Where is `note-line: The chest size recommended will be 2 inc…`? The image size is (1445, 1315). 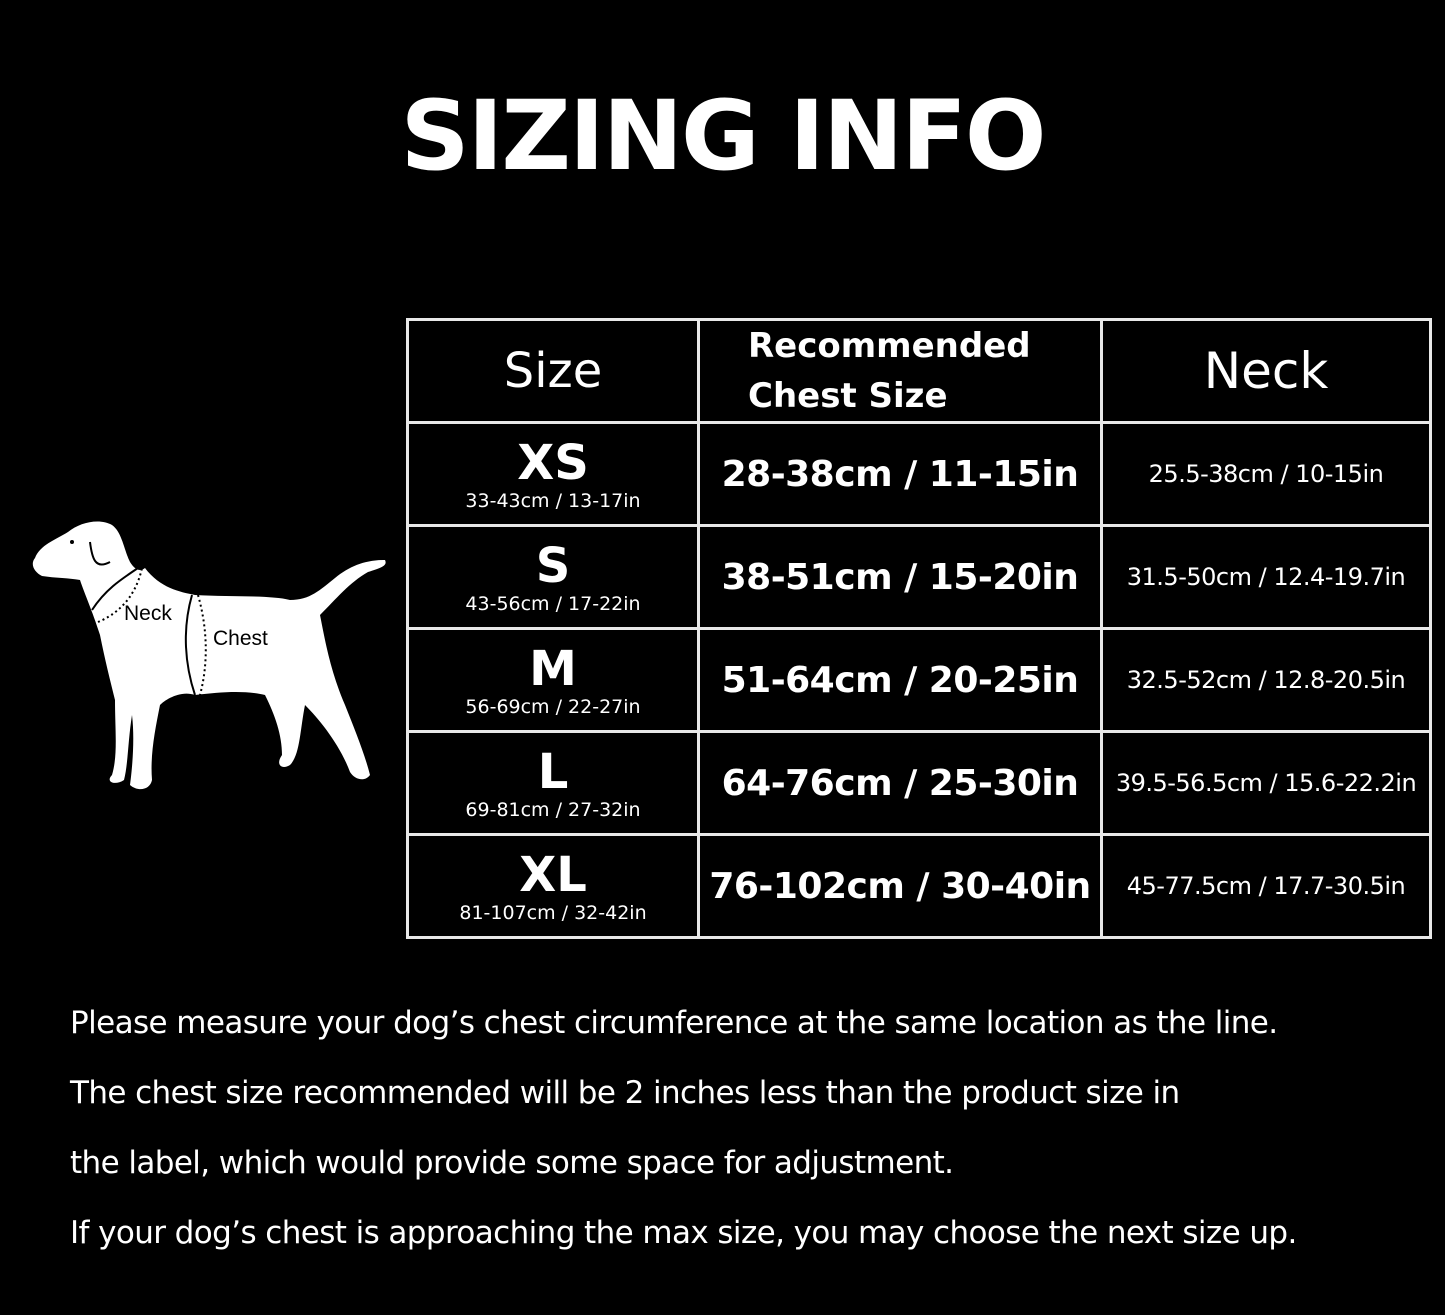 note-line: The chest size recommended will be 2 inc… is located at coordinates (625, 1093).